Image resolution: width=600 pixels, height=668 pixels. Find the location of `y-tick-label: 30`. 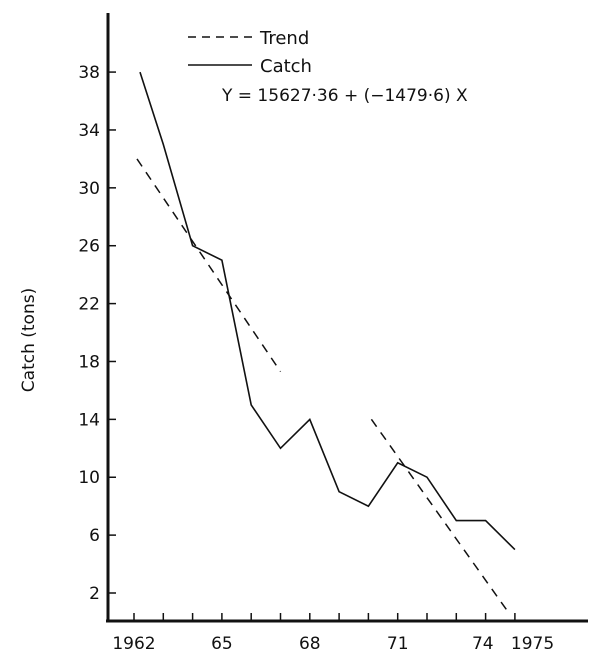

y-tick-label: 30 is located at coordinates (89, 189).